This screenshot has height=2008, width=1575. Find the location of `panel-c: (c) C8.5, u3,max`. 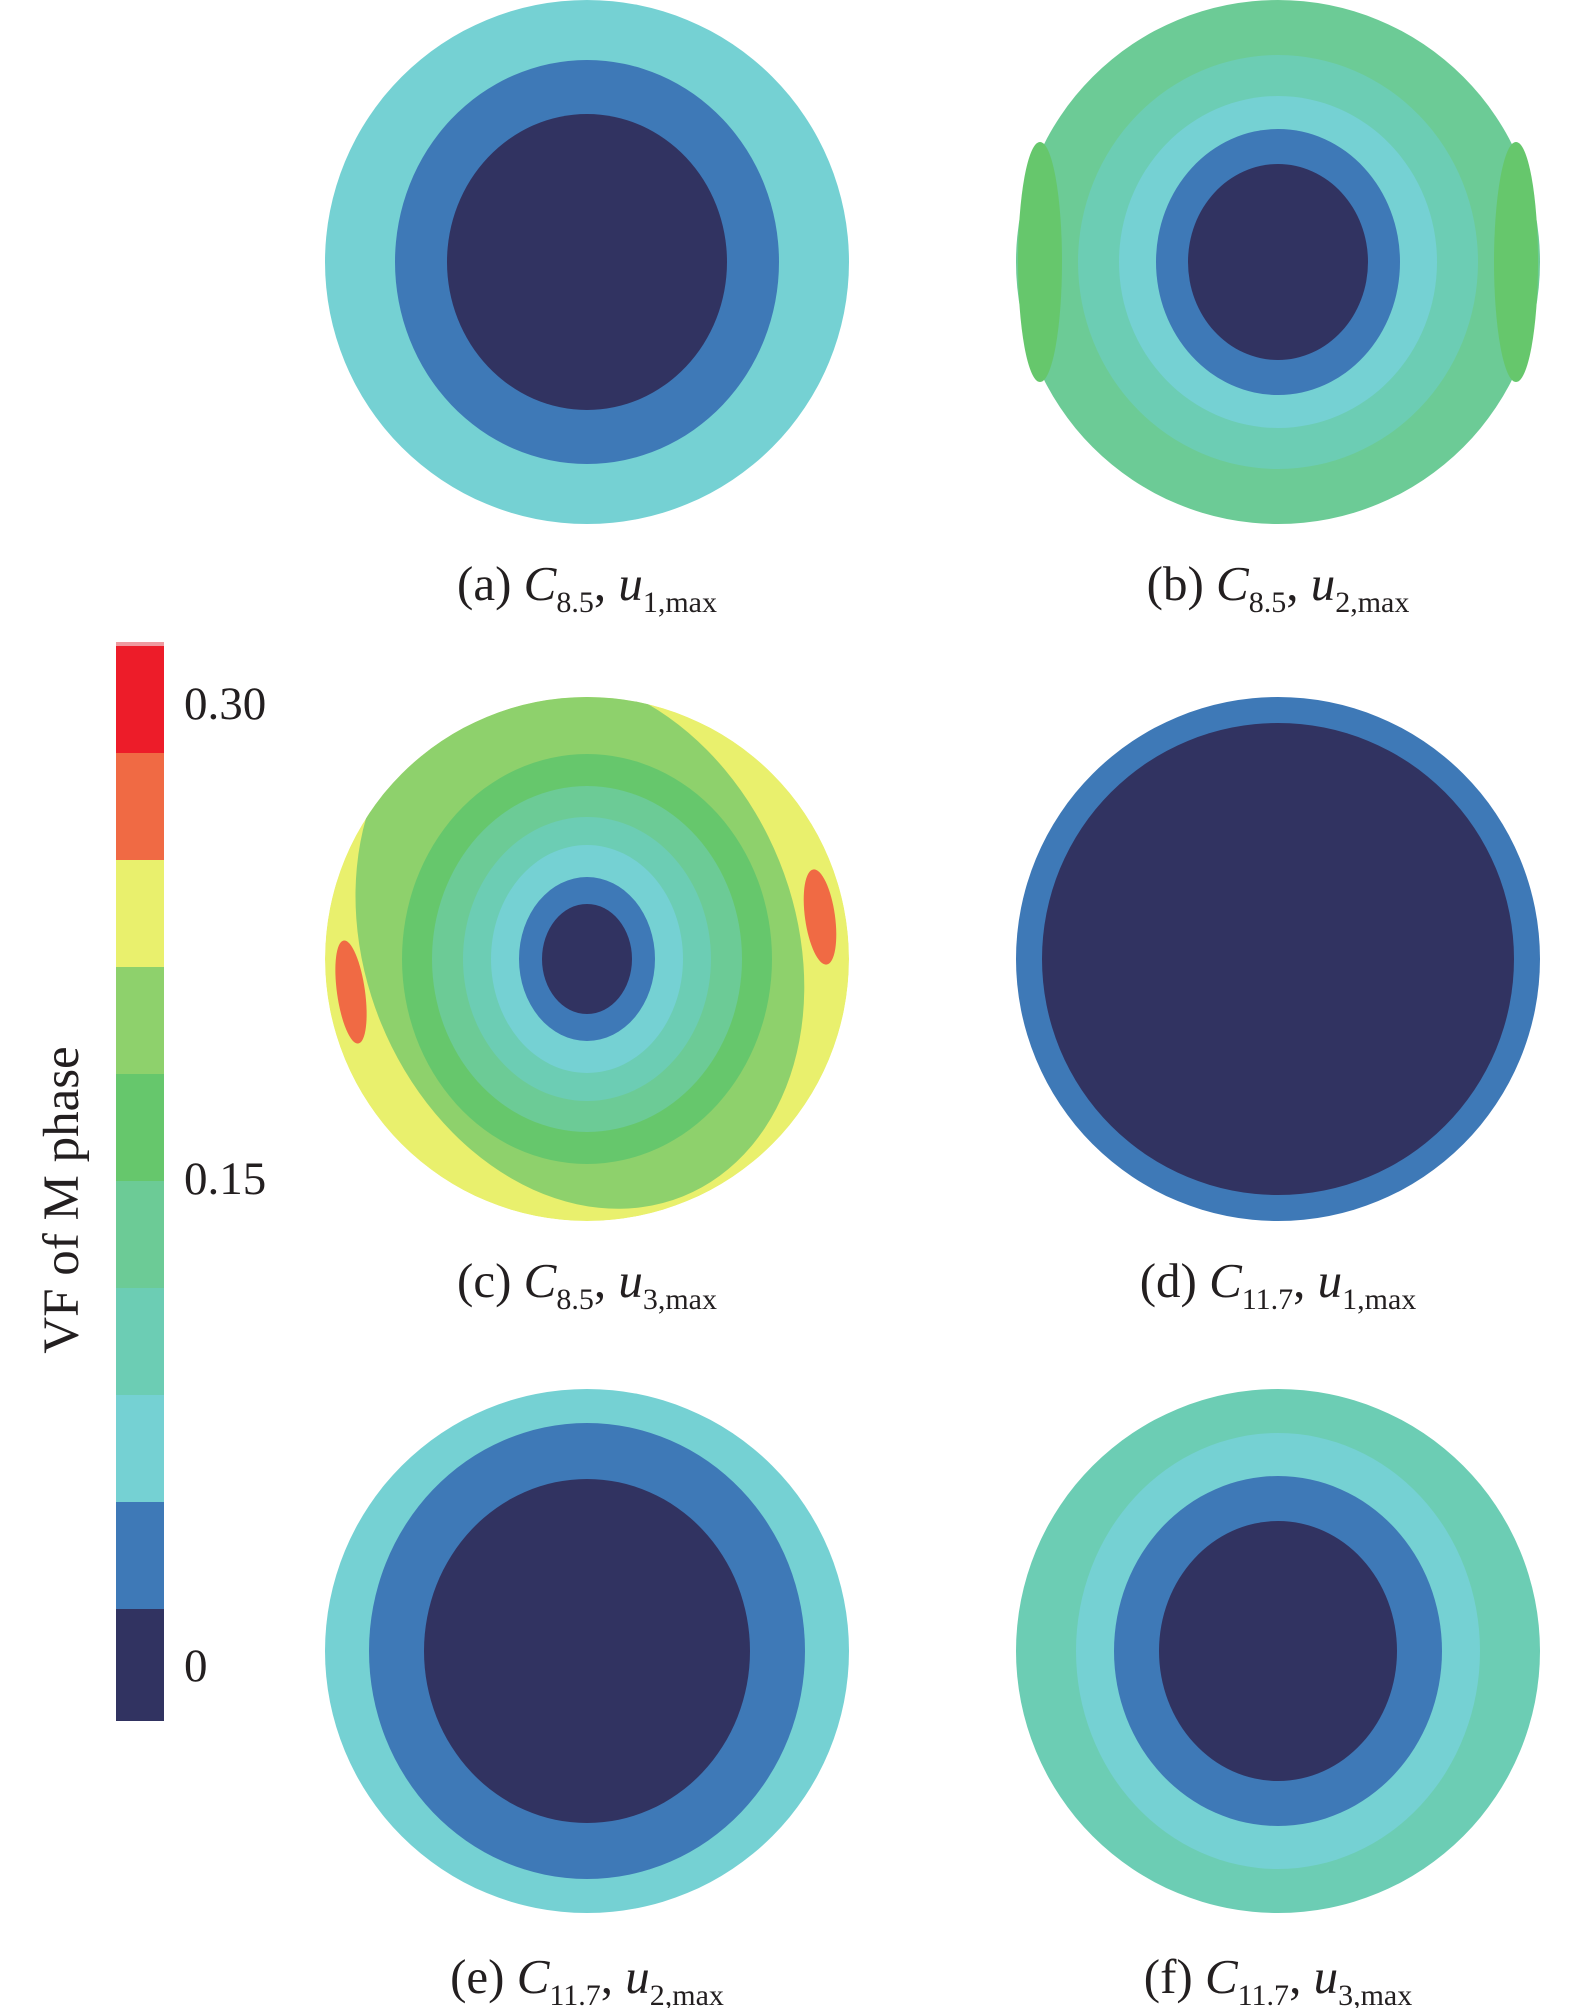

panel-c: (c) C8.5, u3,max is located at coordinates (587, 1006).